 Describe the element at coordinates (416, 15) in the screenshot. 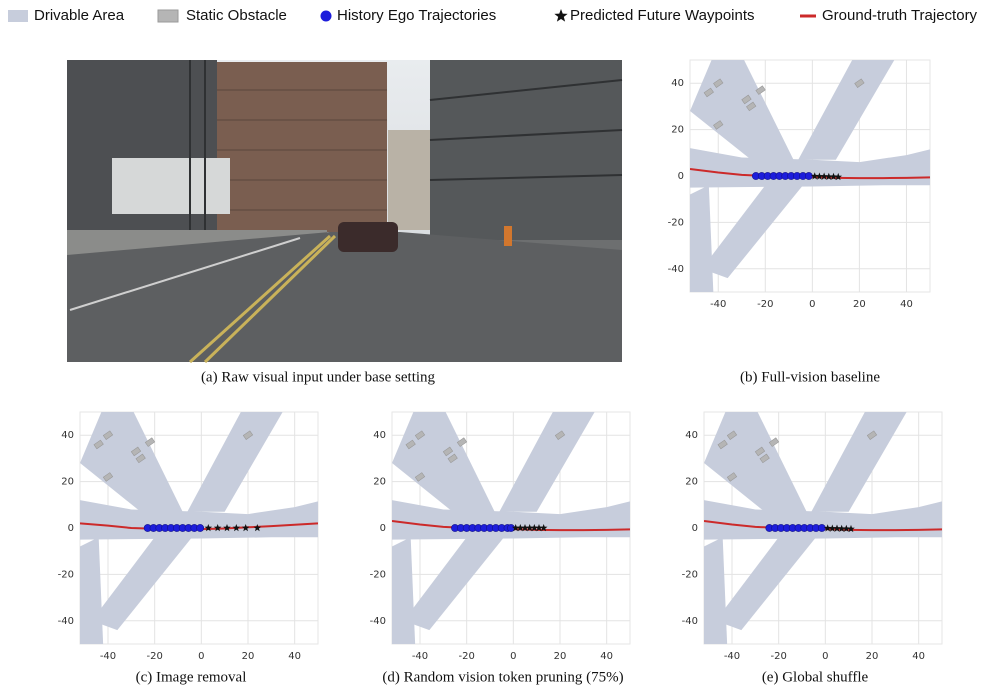

I see `legend-label: History Ego Trajectories` at that location.